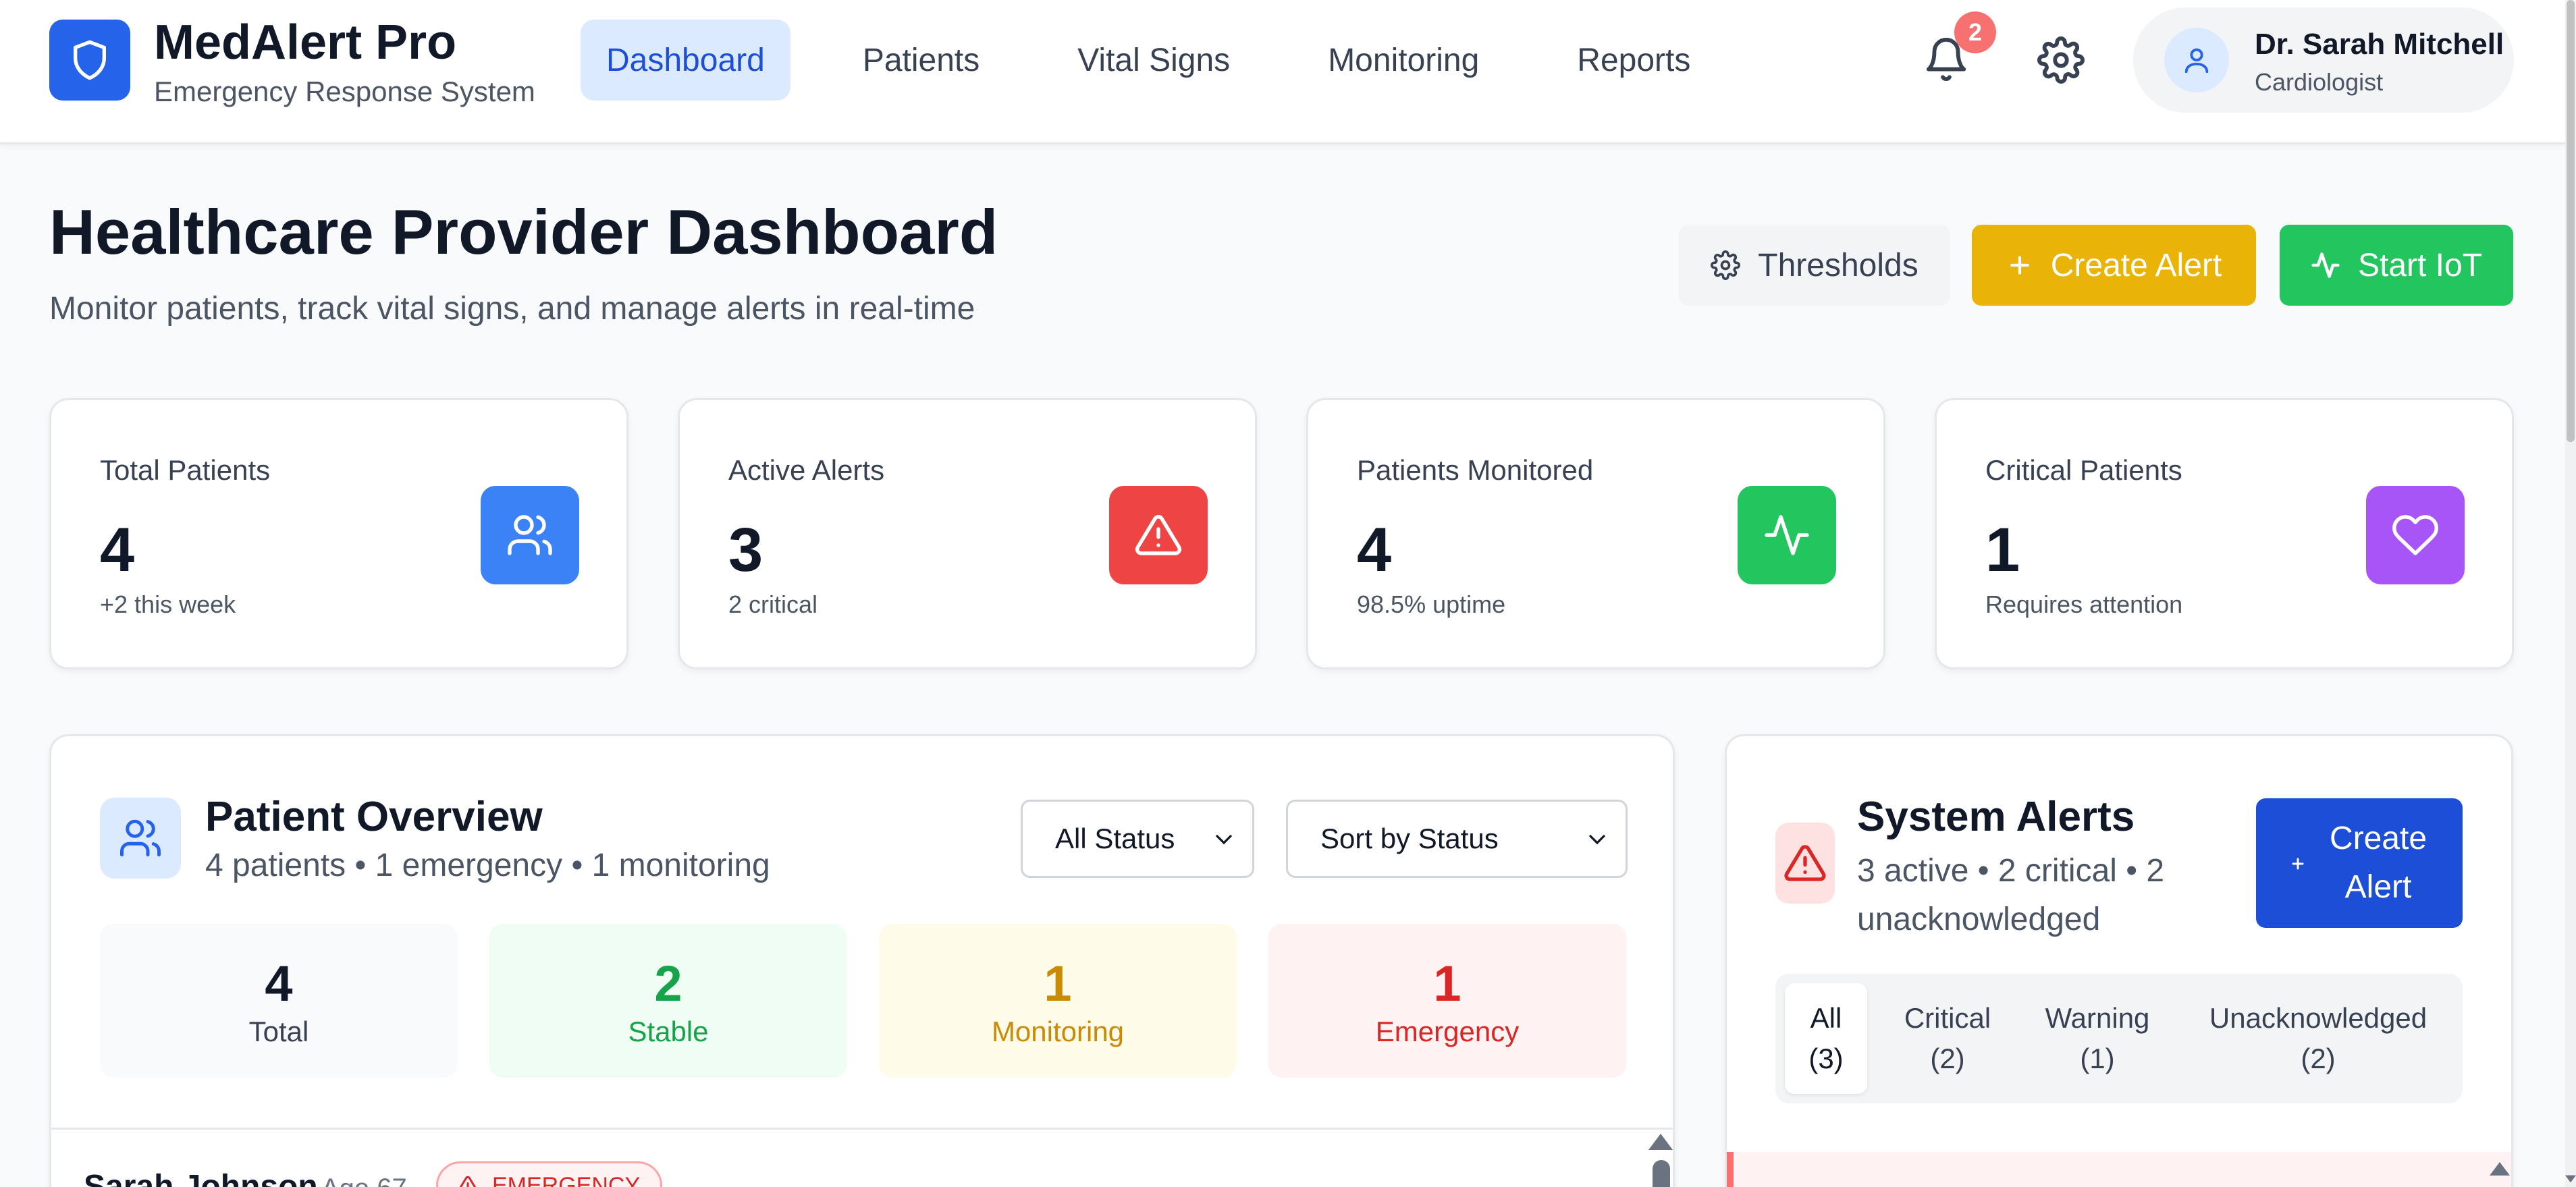 The height and width of the screenshot is (1187, 2576). I want to click on stat-note: 98.5% uptime, so click(1432, 604).